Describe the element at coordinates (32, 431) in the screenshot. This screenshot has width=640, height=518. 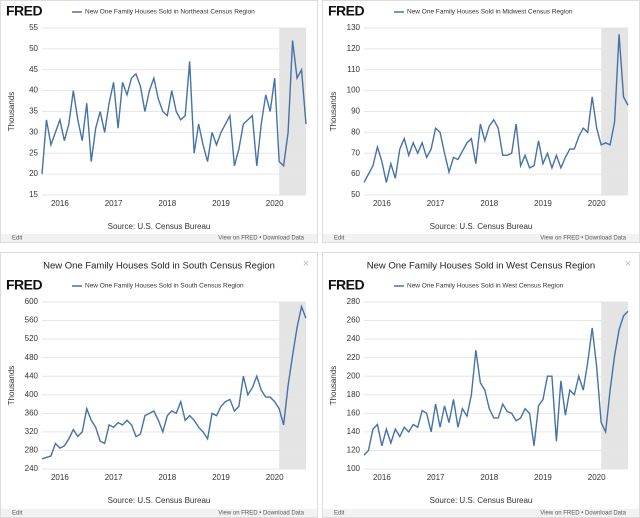
I see `y-tick-label: 320` at that location.